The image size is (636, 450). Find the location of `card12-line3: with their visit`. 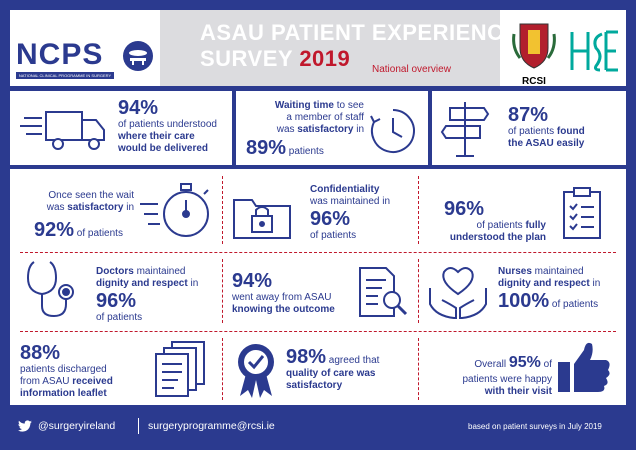

card12-line3: with their visit is located at coordinates (518, 391).